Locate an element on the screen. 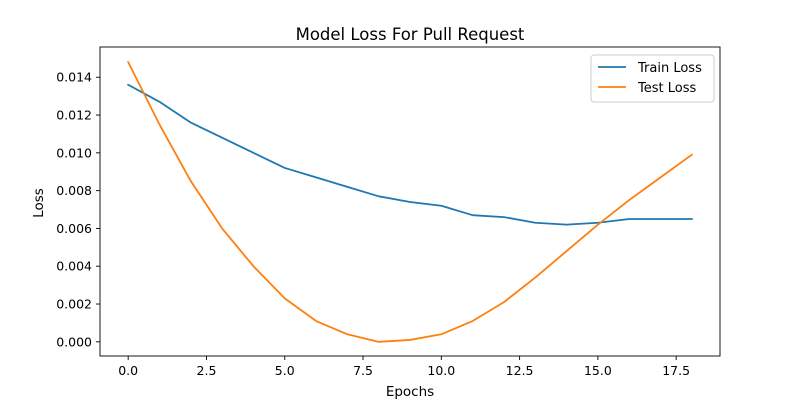 The width and height of the screenshot is (800, 400). x-tick-label: 15.0 is located at coordinates (598, 370).